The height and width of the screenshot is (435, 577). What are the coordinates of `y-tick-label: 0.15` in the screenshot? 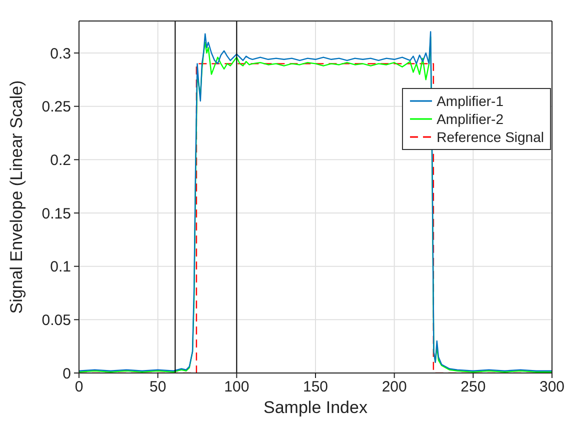 It's located at (56, 213).